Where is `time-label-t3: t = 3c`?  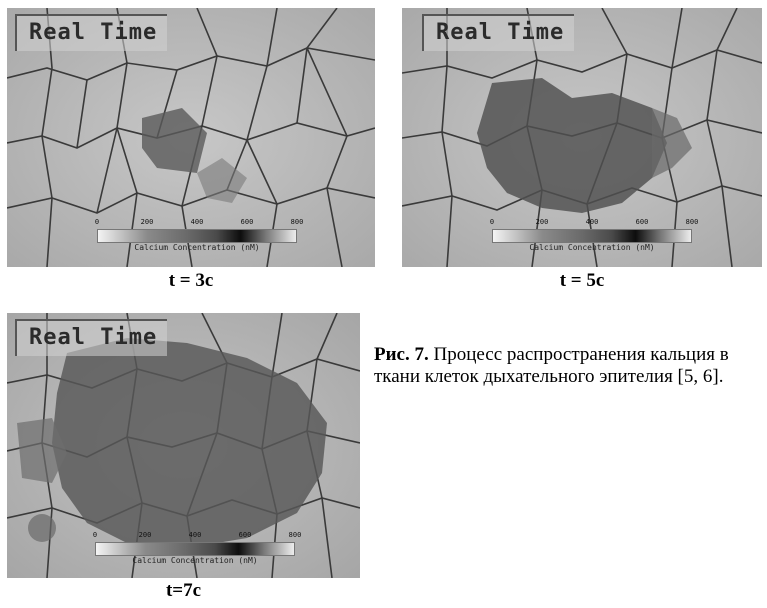
time-label-t3: t = 3c is located at coordinates (191, 280).